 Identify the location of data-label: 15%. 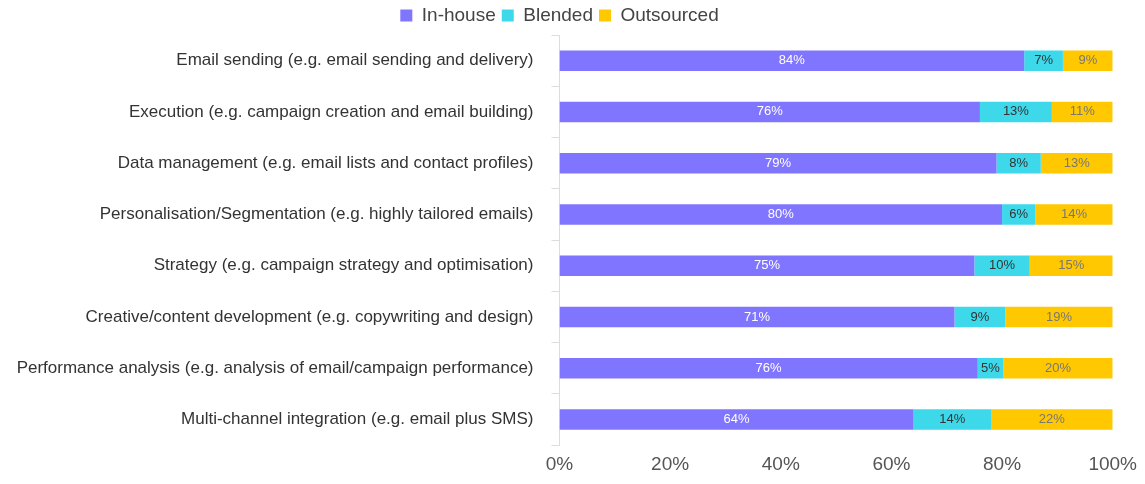
(1071, 265).